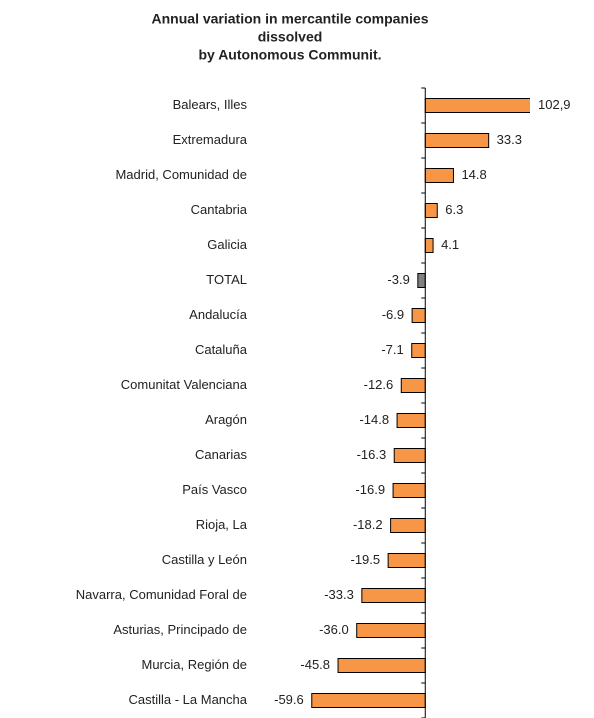  Describe the element at coordinates (454, 209) in the screenshot. I see `value-label: 6.3` at that location.